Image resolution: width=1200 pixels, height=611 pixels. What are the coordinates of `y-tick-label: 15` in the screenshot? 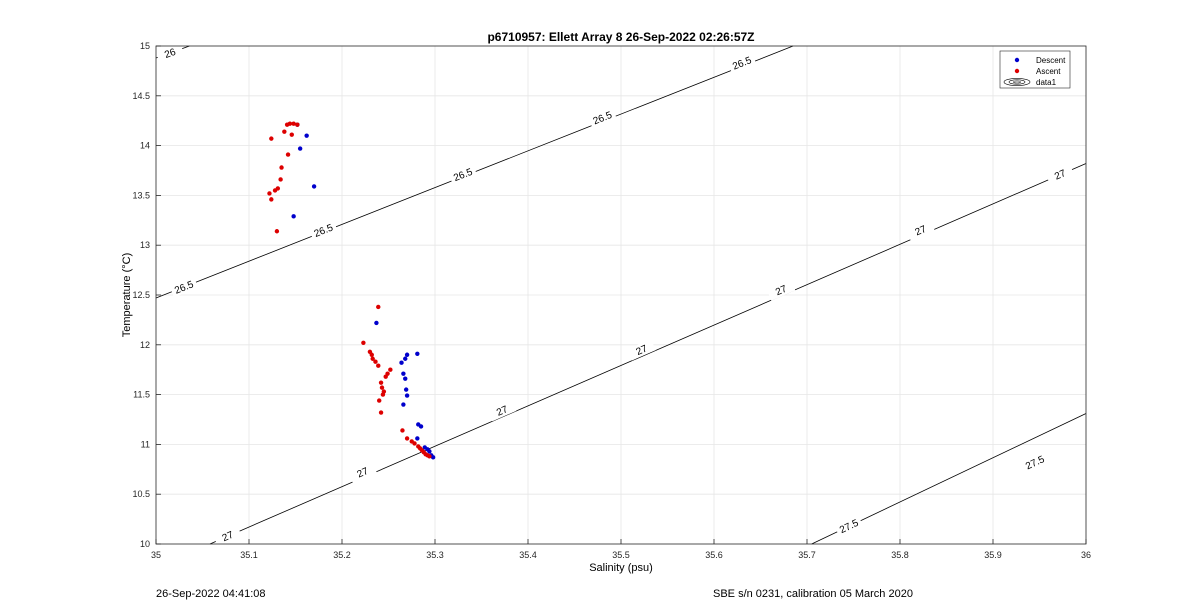 It's located at (145, 46).